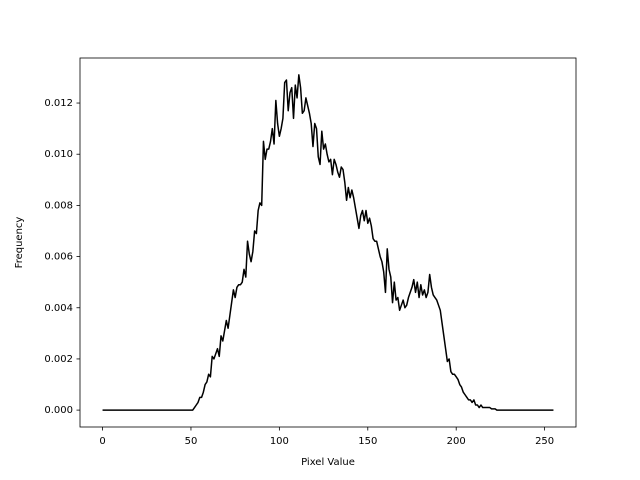 Image resolution: width=640 pixels, height=480 pixels. Describe the element at coordinates (58, 410) in the screenshot. I see `y-tick-label: 0.000` at that location.